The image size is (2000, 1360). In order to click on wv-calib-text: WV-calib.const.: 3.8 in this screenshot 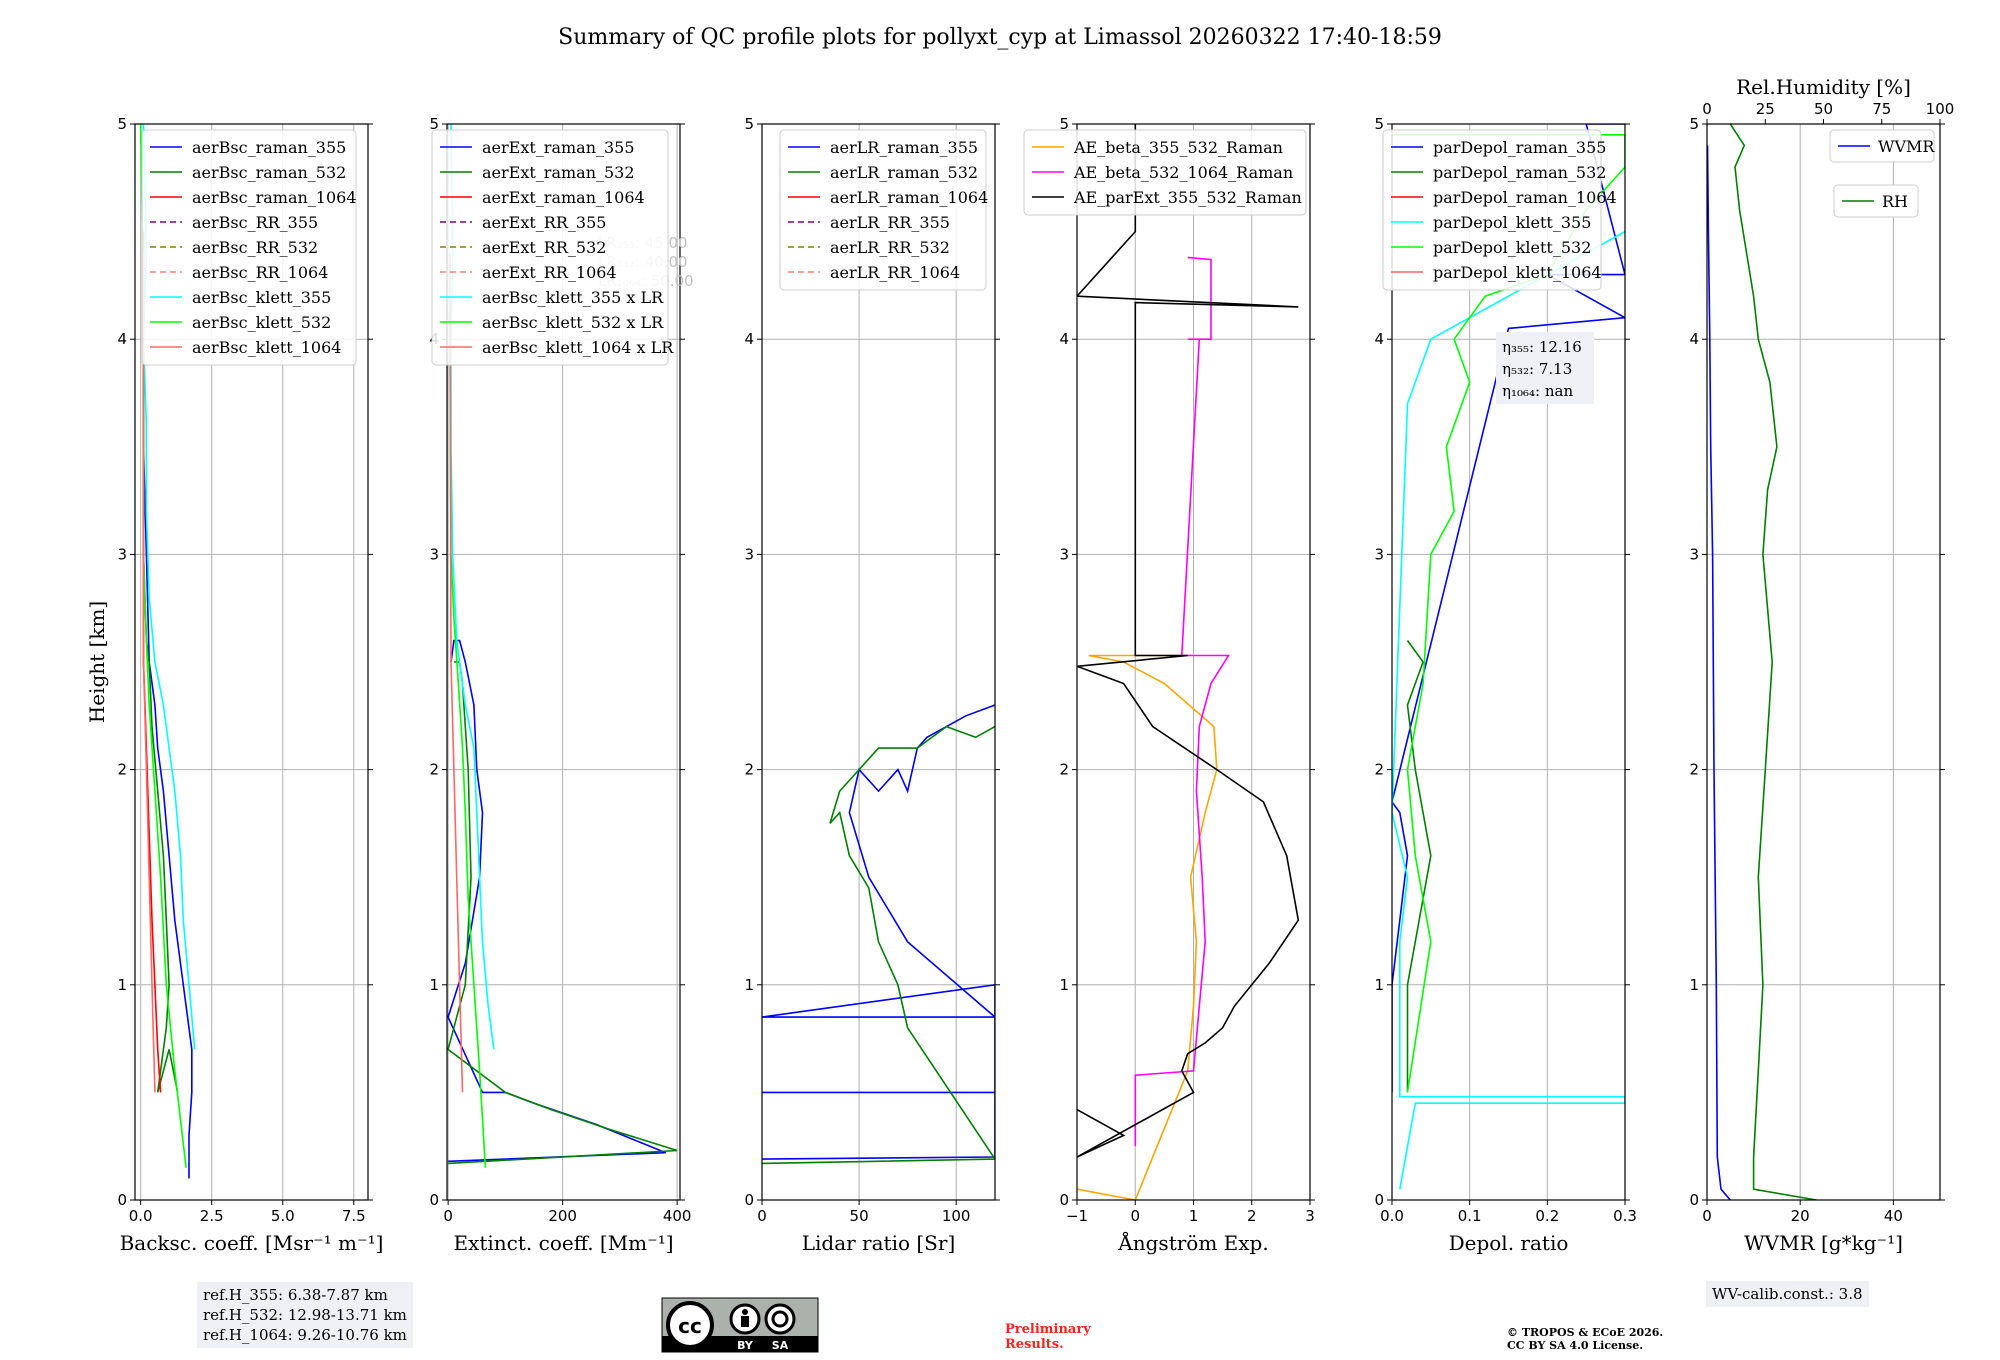, I will do `click(1787, 1294)`.